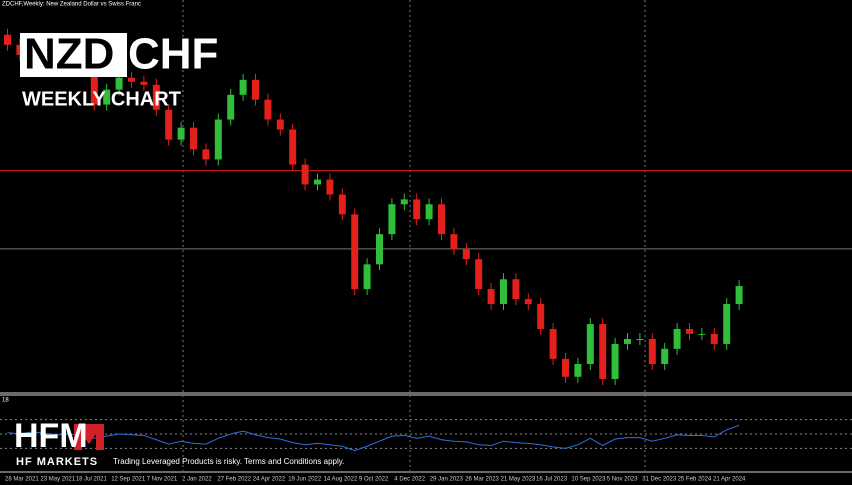 The height and width of the screenshot is (485, 852). What do you see at coordinates (162, 480) in the screenshot?
I see `x-tick-label: 7 Nov 2021` at bounding box center [162, 480].